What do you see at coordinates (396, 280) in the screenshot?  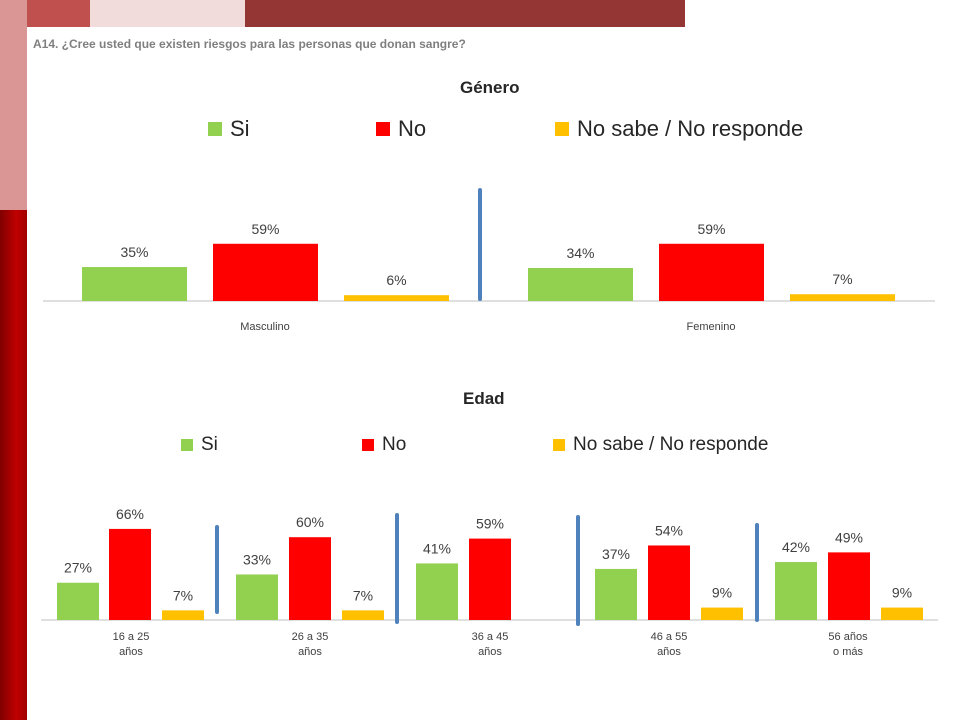 I see `data-label-nsnr: 6%` at bounding box center [396, 280].